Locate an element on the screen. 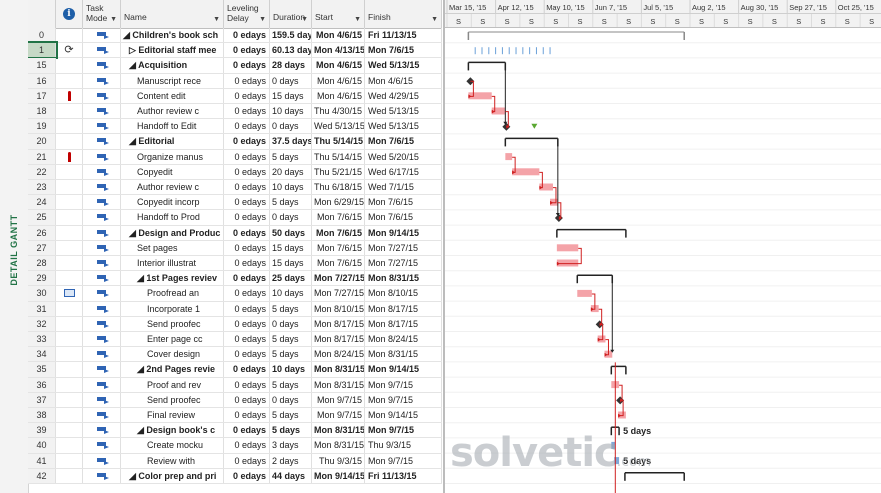 This screenshot has width=881, height=493. duration-cell: 159.5 days is located at coordinates (291, 35).